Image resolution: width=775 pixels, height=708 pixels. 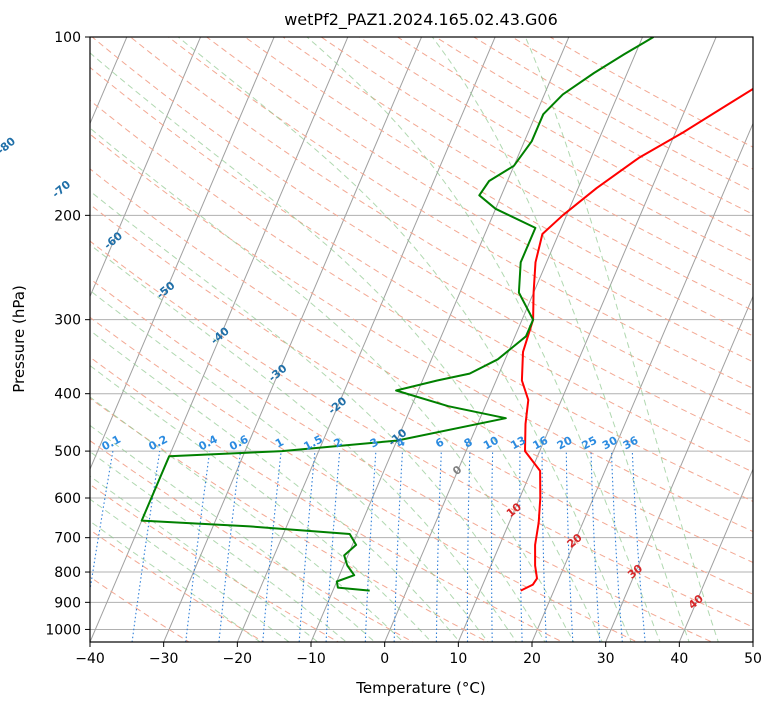 What do you see at coordinates (67, 573) in the screenshot?
I see `y-tick-label: 800` at bounding box center [67, 573].